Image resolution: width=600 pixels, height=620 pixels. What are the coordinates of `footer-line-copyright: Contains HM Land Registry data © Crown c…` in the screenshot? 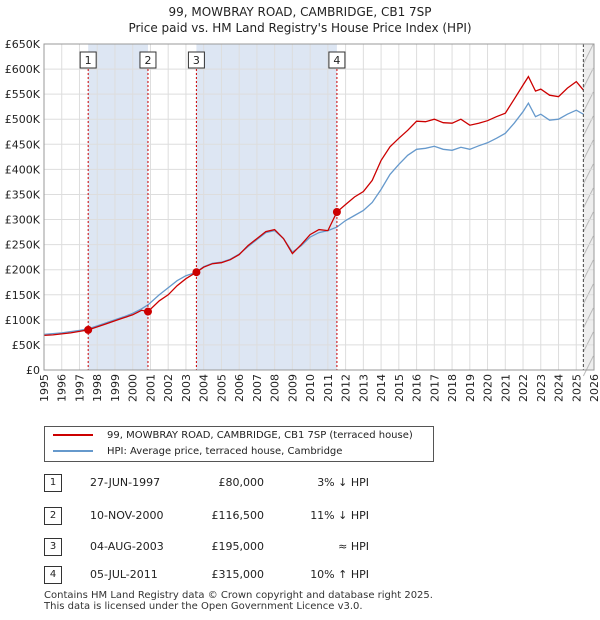 It's located at (238, 595).